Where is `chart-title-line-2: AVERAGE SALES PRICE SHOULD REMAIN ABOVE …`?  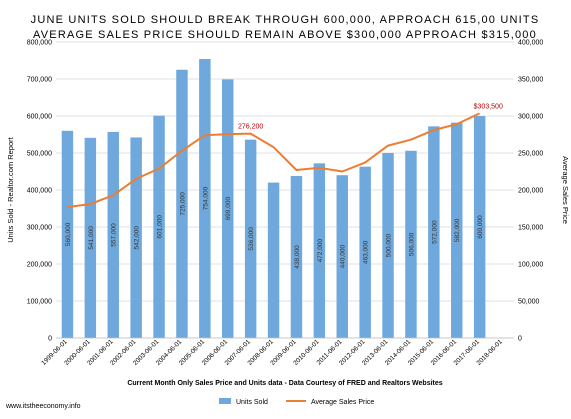 chart-title-line-2: AVERAGE SALES PRICE SHOULD REMAIN ABOVE … is located at coordinates (285, 35).